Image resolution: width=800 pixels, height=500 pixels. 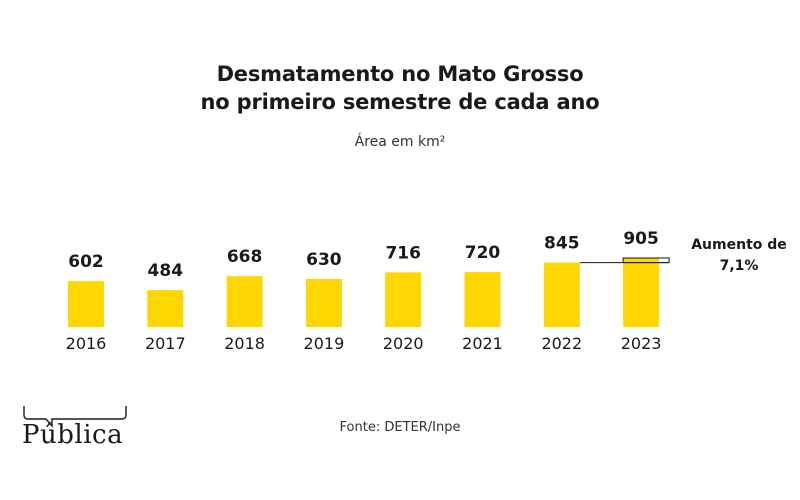 I want to click on bar-2019, so click(x=323, y=303).